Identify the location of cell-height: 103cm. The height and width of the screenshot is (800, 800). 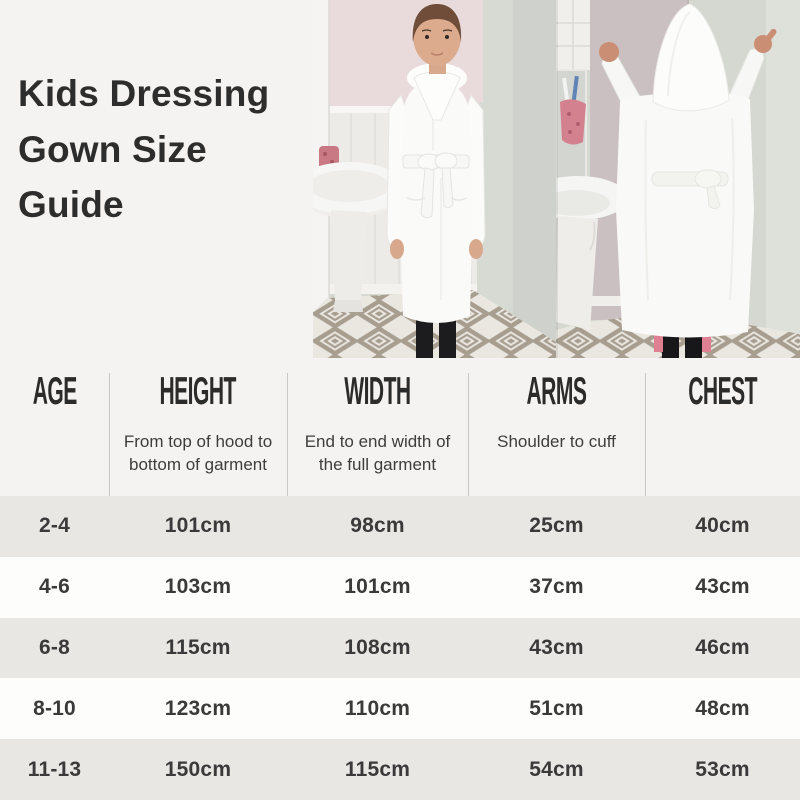
(198, 587).